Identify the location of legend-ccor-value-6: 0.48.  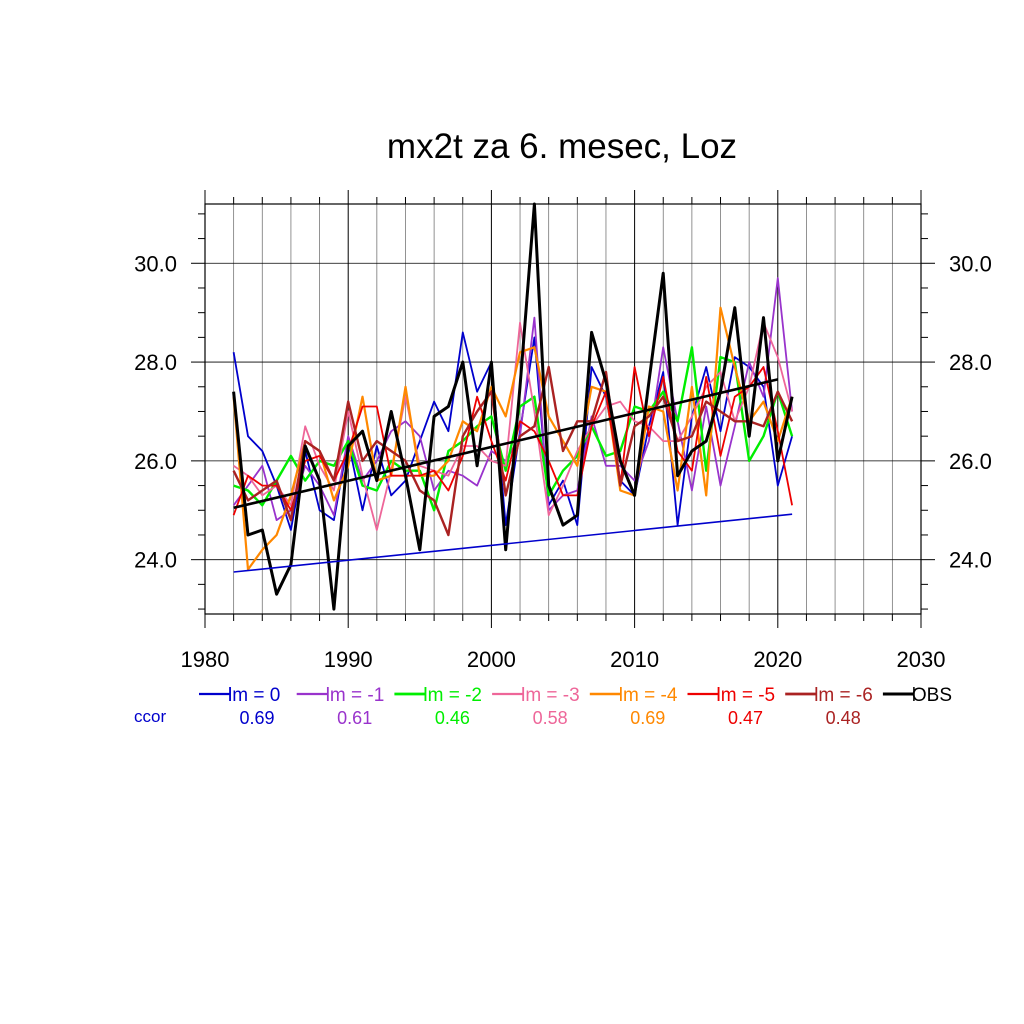
(843, 718).